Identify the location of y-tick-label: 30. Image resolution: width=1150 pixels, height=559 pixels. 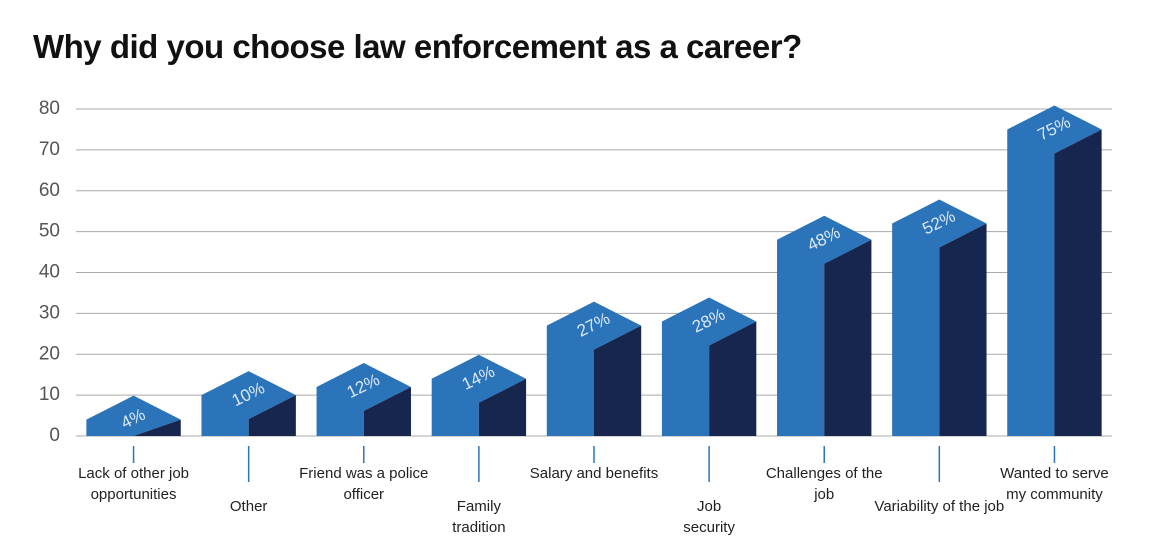
(49, 312).